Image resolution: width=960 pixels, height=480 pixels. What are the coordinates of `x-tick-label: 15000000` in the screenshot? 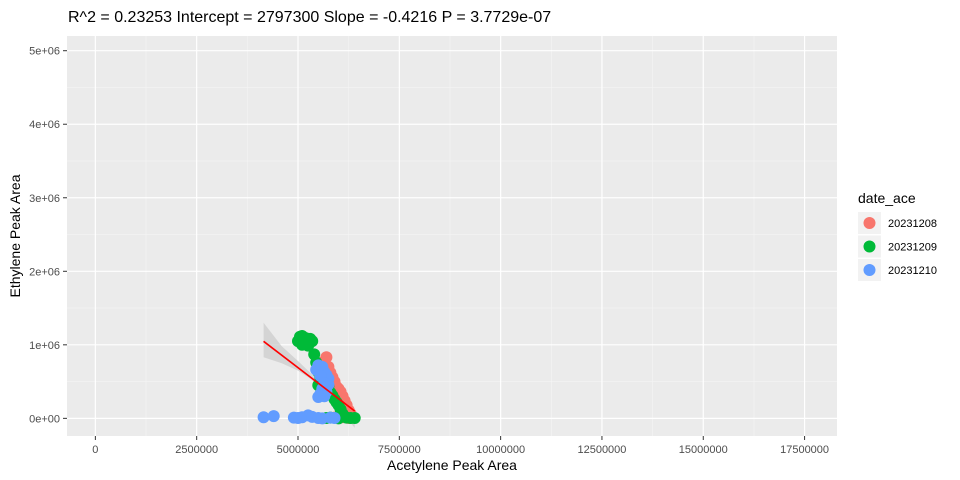 It's located at (703, 450).